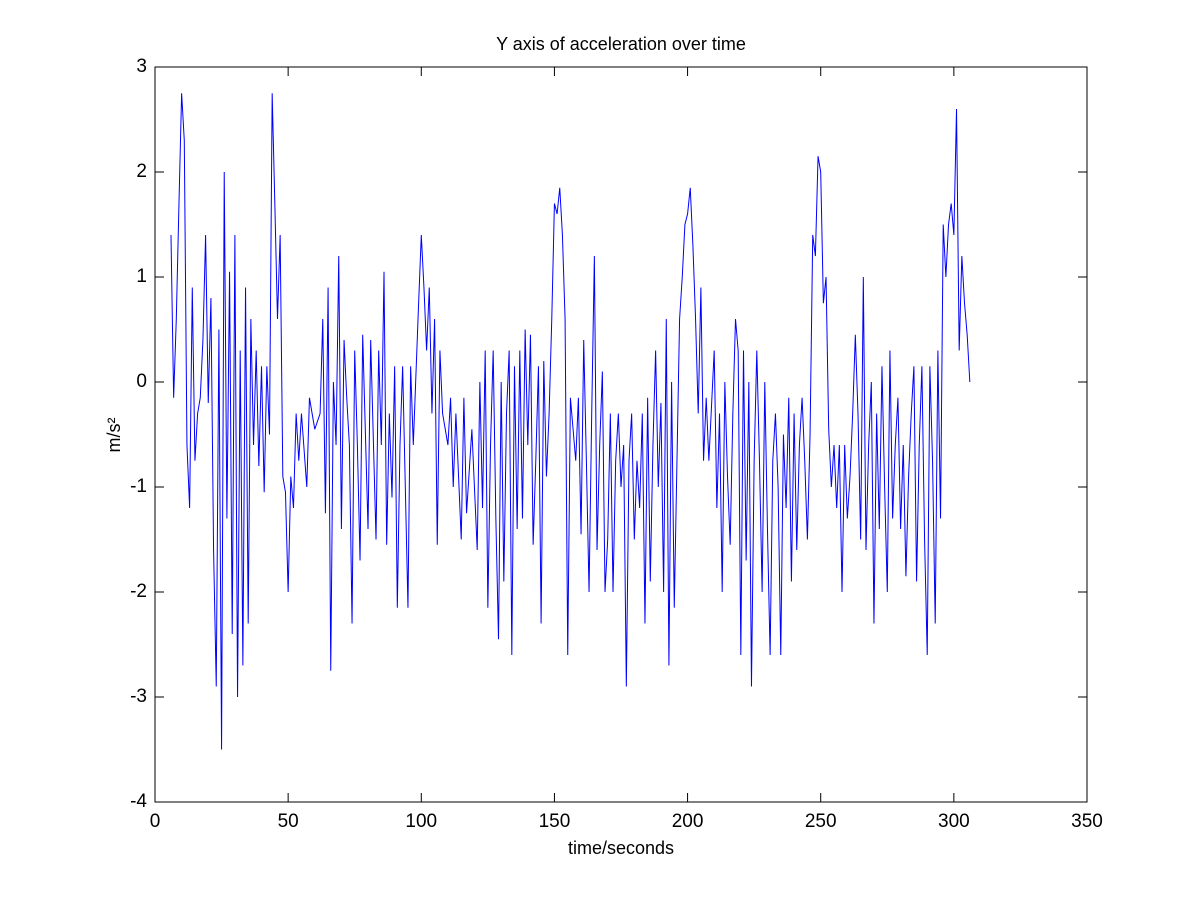 Image resolution: width=1201 pixels, height=901 pixels. Describe the element at coordinates (141, 381) in the screenshot. I see `y-tick-label: 0` at that location.